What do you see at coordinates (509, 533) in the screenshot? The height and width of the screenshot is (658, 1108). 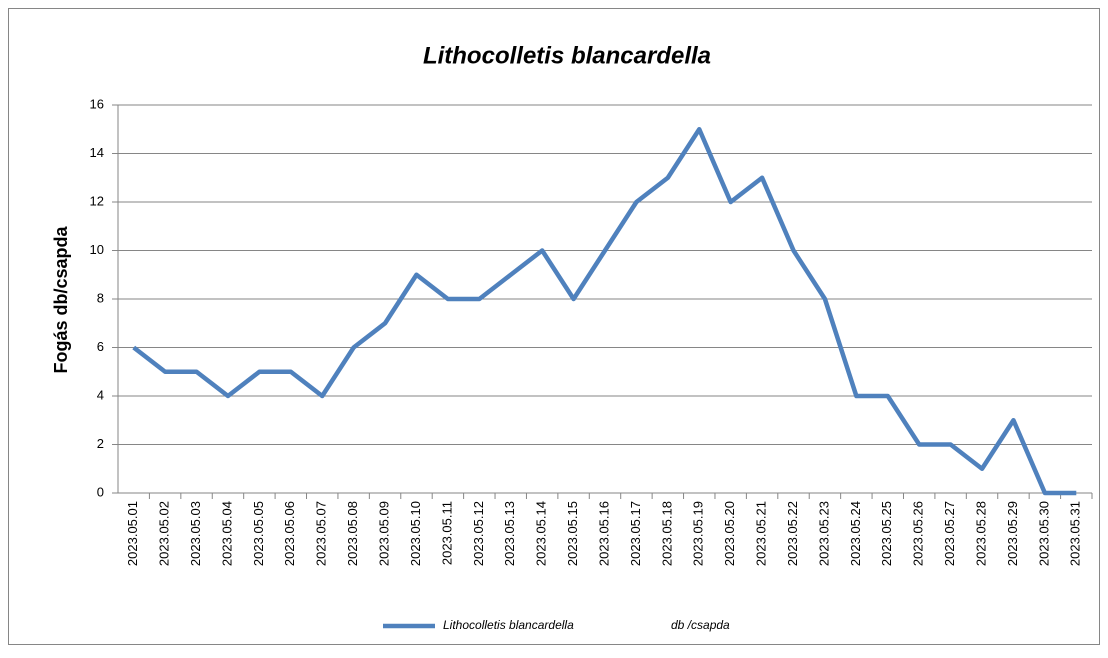 I see `x-tick-label: 2023.05.13` at bounding box center [509, 533].